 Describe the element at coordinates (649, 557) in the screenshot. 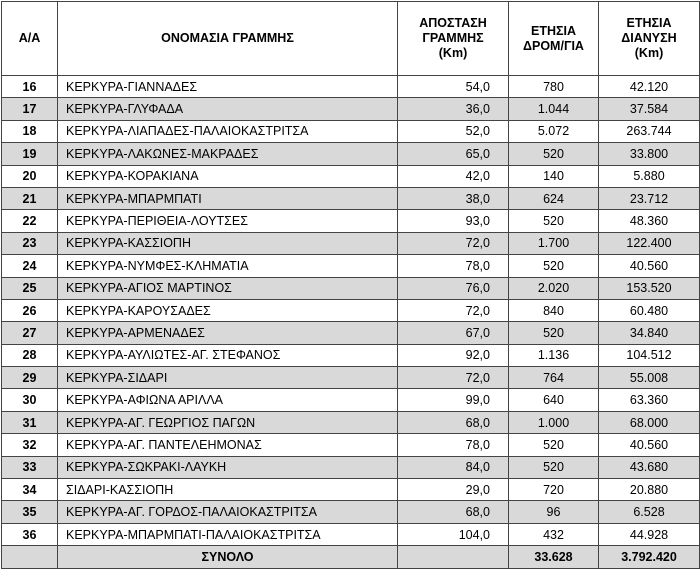

I see `total-distance: 3.792.420` at that location.